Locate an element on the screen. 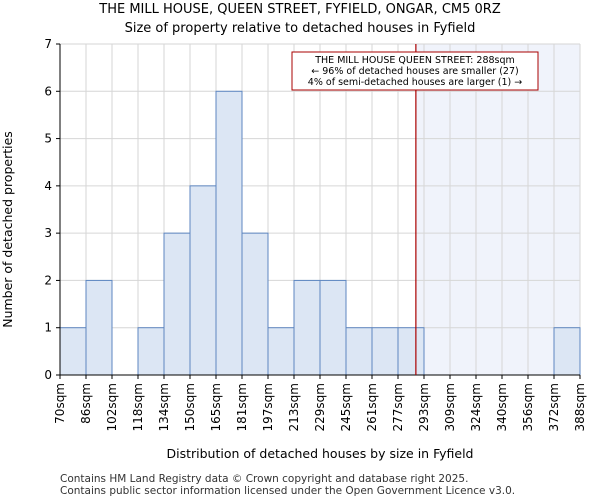 The height and width of the screenshot is (500, 600). x-tick-label: 86sqm is located at coordinates (86, 403).